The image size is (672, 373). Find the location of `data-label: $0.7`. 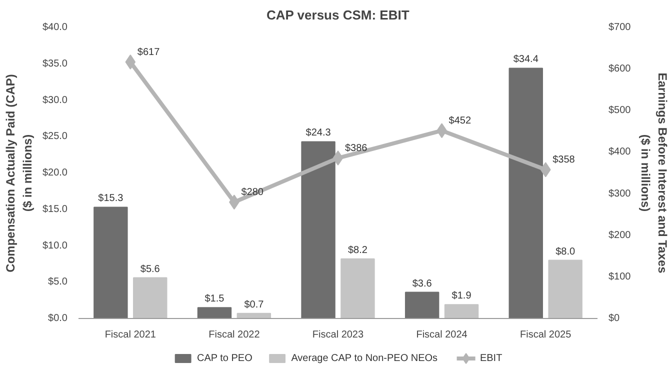

data-label: $0.7 is located at coordinates (254, 304).